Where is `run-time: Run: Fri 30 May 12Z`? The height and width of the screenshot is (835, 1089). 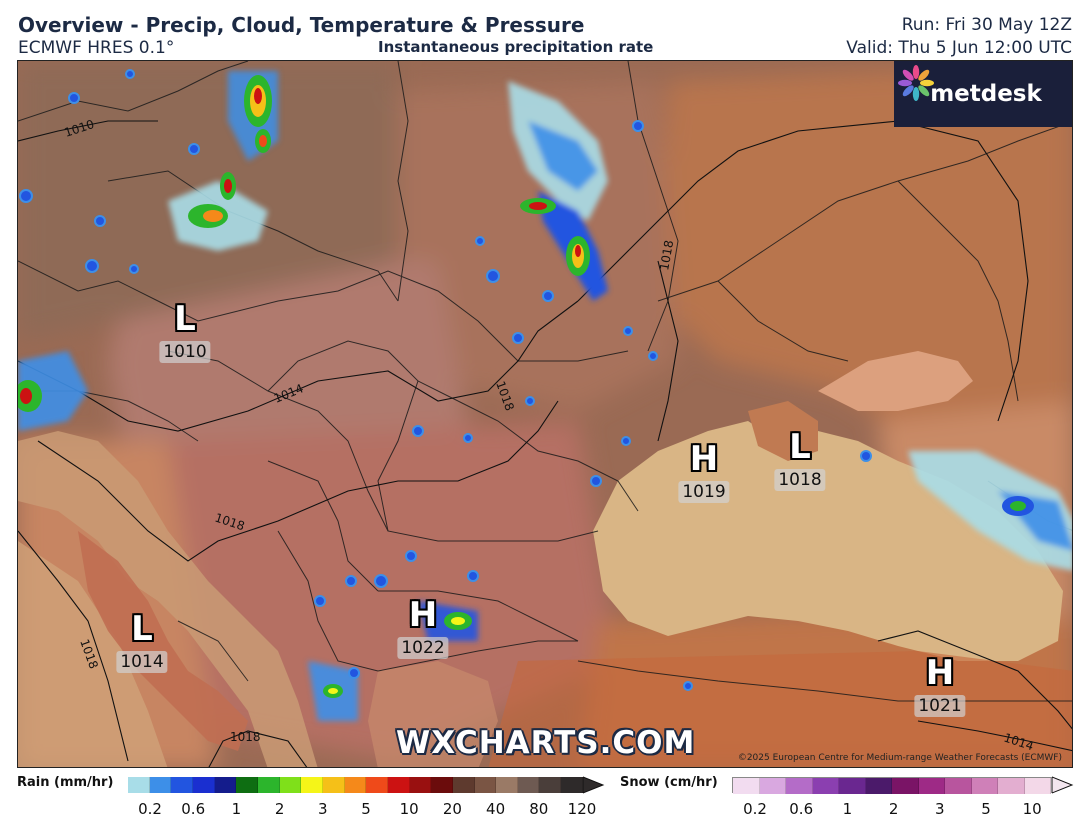
run-time: Run: Fri 30 May 12Z is located at coordinates (986, 25).